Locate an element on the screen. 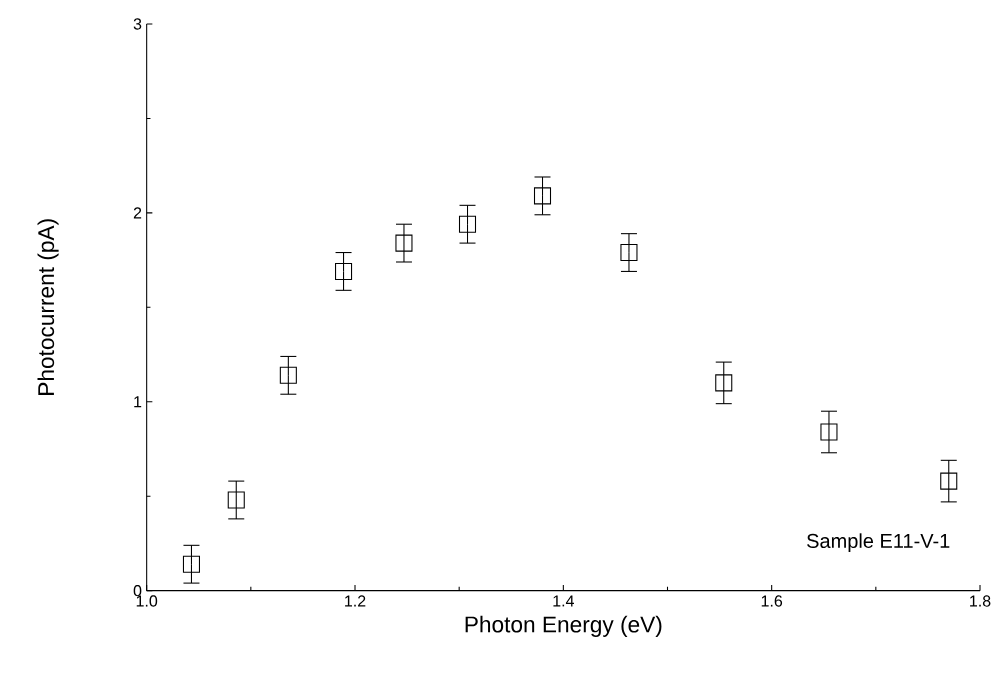 The height and width of the screenshot is (691, 1002). y-tick-label: 1 is located at coordinates (138, 402).